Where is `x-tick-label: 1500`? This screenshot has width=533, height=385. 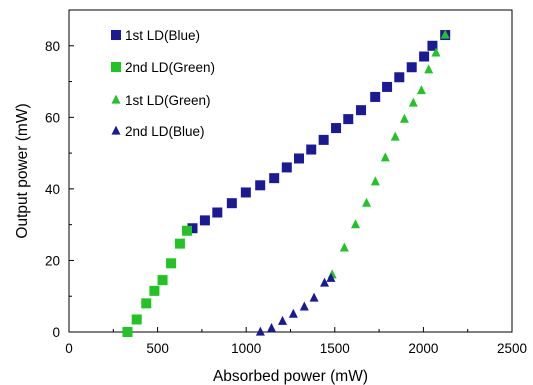
x-tick-label: 1500 is located at coordinates (335, 348).